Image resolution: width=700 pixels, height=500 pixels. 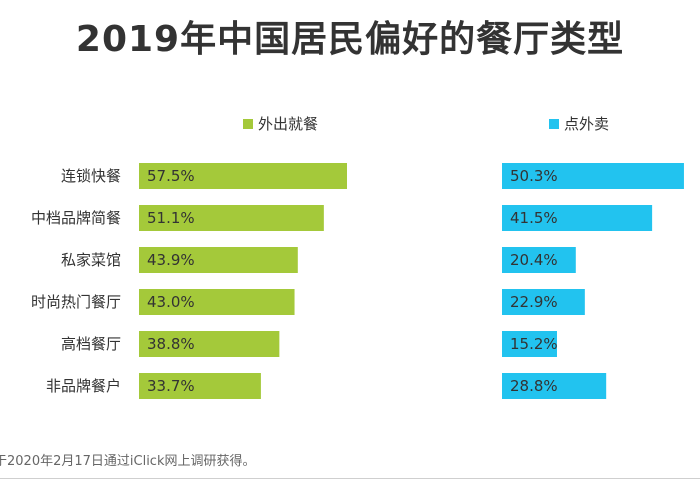 I want to click on category-label: 时尚热门餐厅, so click(x=76, y=302).